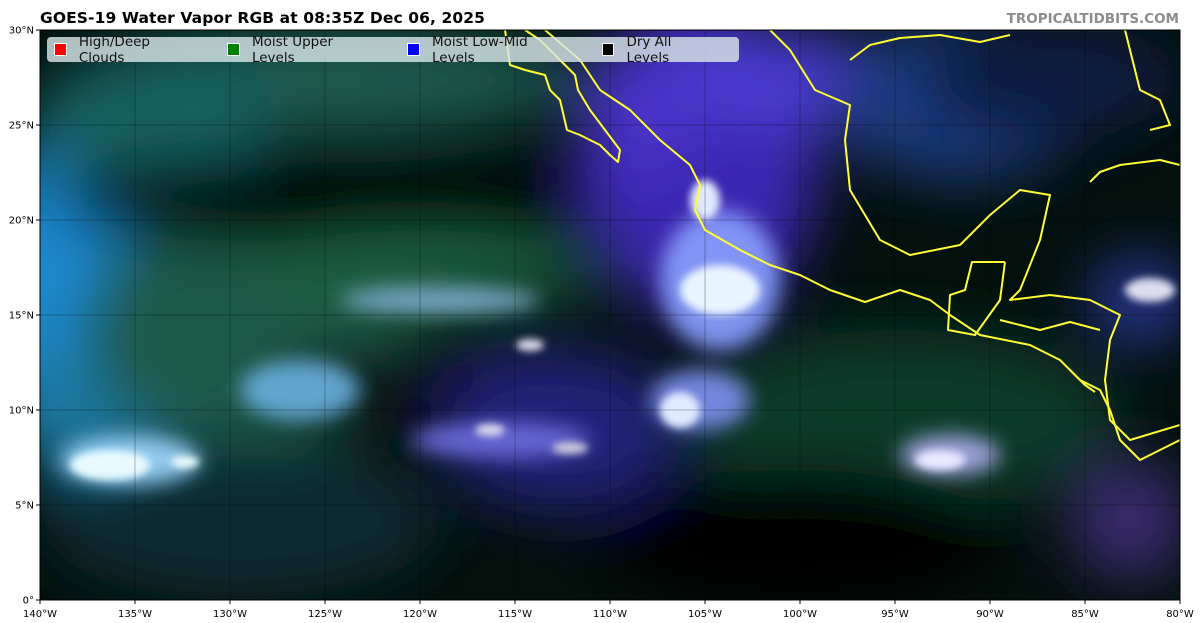  I want to click on florida-coast, so click(1147, 80).